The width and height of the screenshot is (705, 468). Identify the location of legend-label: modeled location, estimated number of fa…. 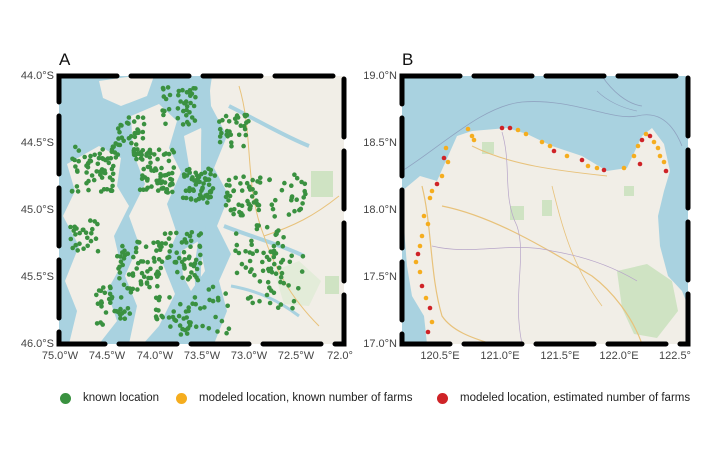
(575, 398).